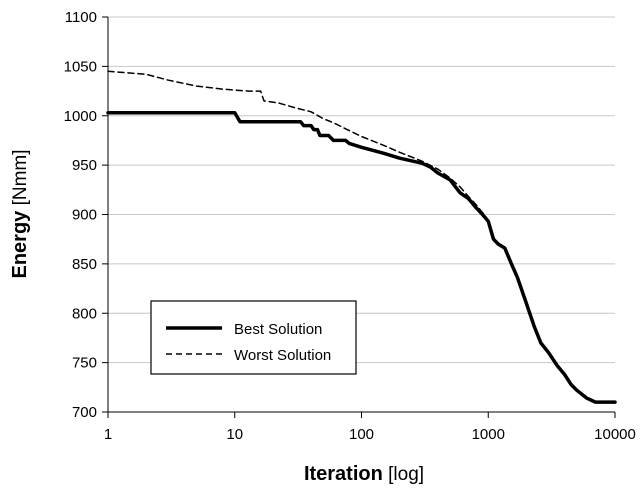 The height and width of the screenshot is (489, 641). Describe the element at coordinates (20, 244) in the screenshot. I see `y-axis-title-main: Energy` at that location.